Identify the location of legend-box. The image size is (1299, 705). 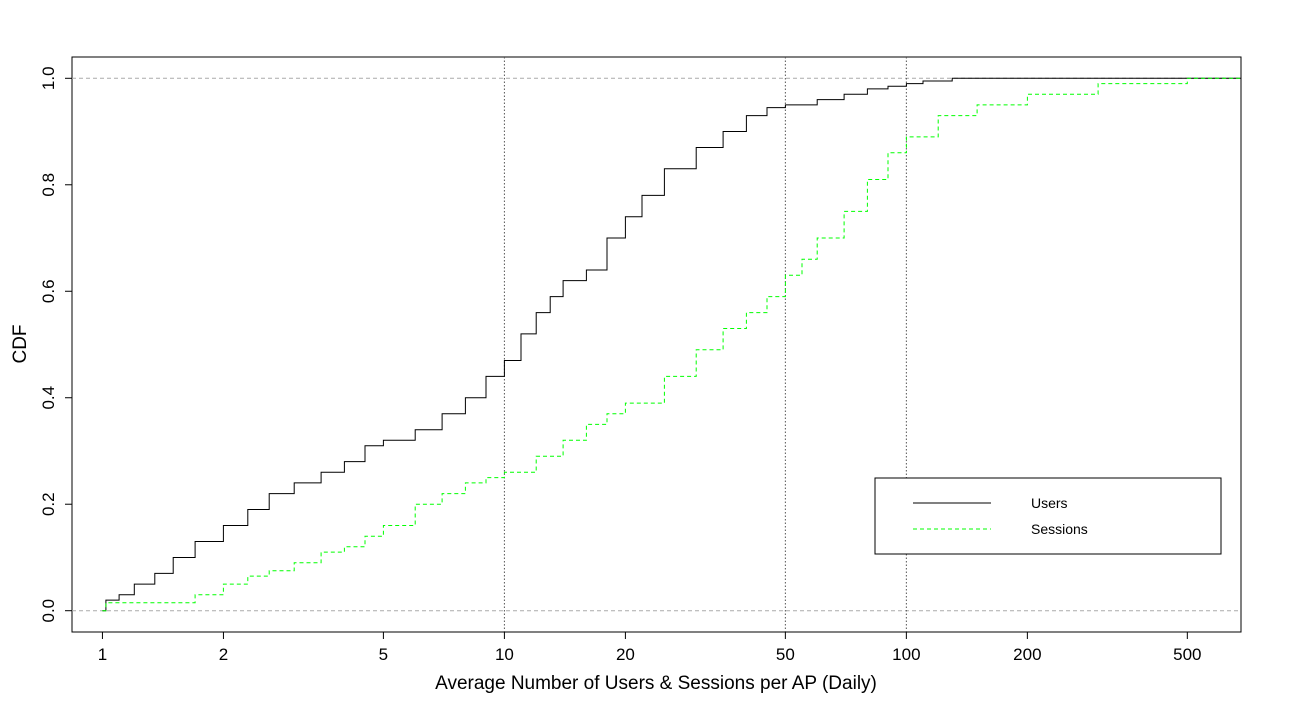
(1048, 516).